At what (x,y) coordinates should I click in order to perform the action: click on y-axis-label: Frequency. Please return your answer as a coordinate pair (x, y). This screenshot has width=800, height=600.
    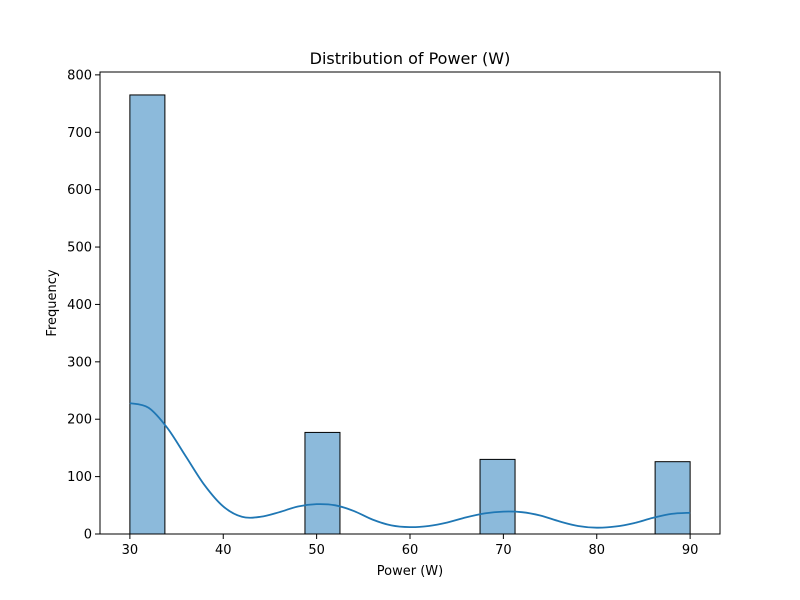
    Looking at the image, I should click on (52, 302).